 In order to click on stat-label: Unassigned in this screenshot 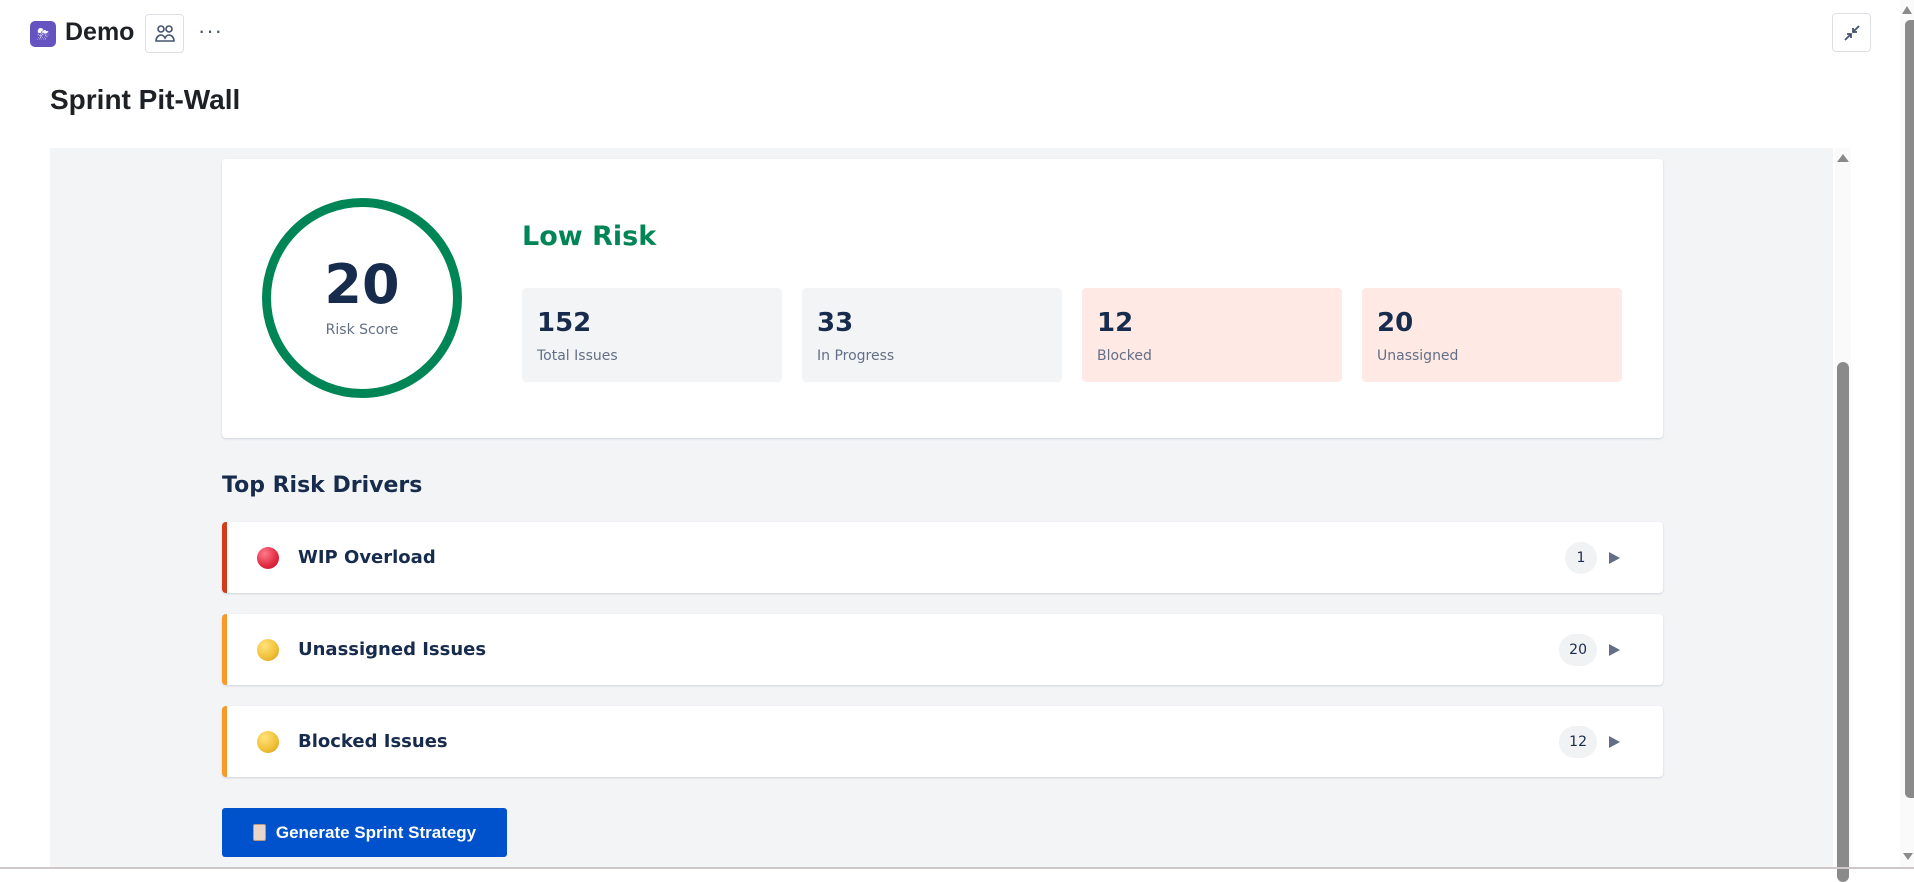, I will do `click(1418, 356)`.